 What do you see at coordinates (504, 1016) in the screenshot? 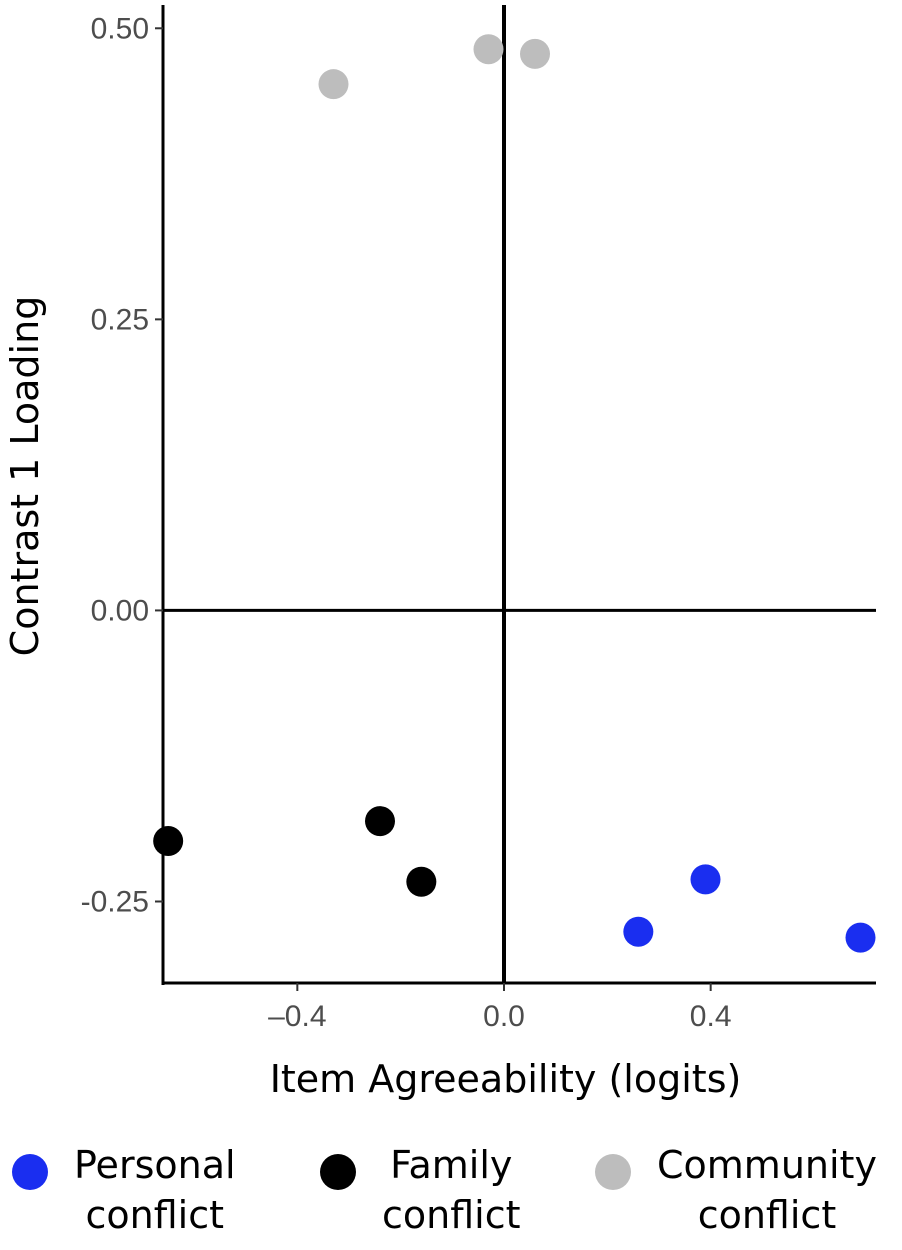
I see `x-tick-label: 0.0` at bounding box center [504, 1016].